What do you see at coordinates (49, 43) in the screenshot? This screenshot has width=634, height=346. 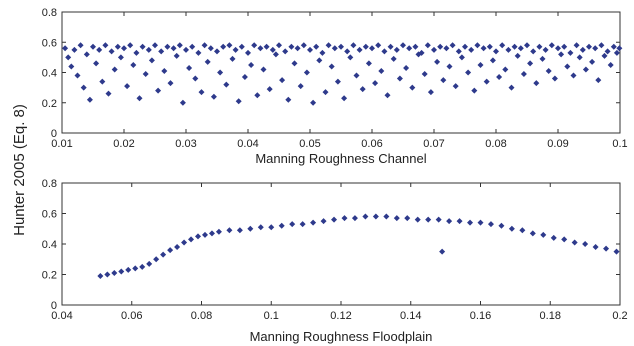 I see `y-tick-label: 0.6` at bounding box center [49, 43].